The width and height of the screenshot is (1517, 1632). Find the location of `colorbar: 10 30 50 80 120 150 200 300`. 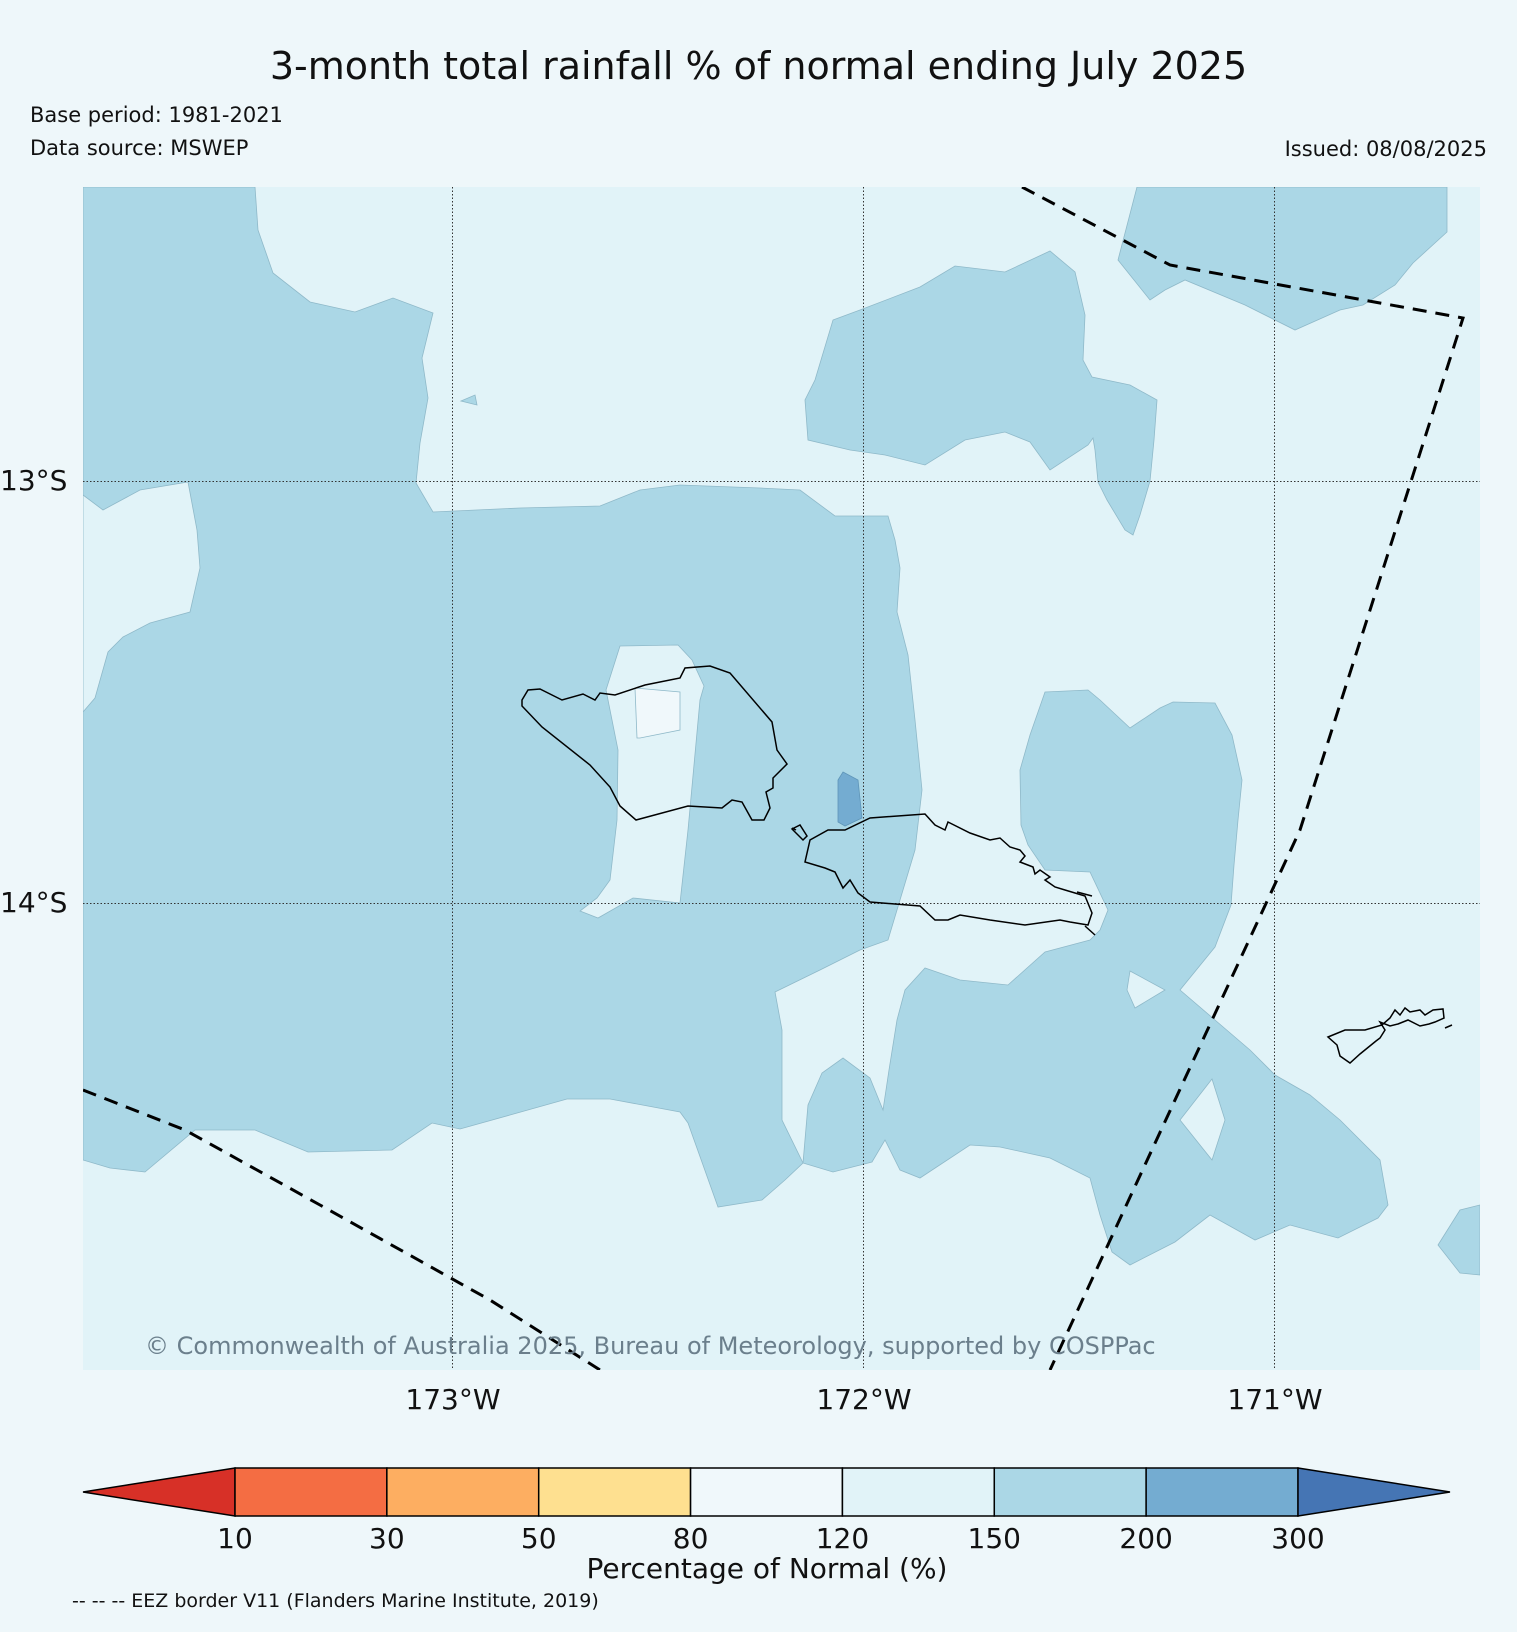

colorbar: 10 30 50 80 120 150 200 300 is located at coordinates (766, 1511).